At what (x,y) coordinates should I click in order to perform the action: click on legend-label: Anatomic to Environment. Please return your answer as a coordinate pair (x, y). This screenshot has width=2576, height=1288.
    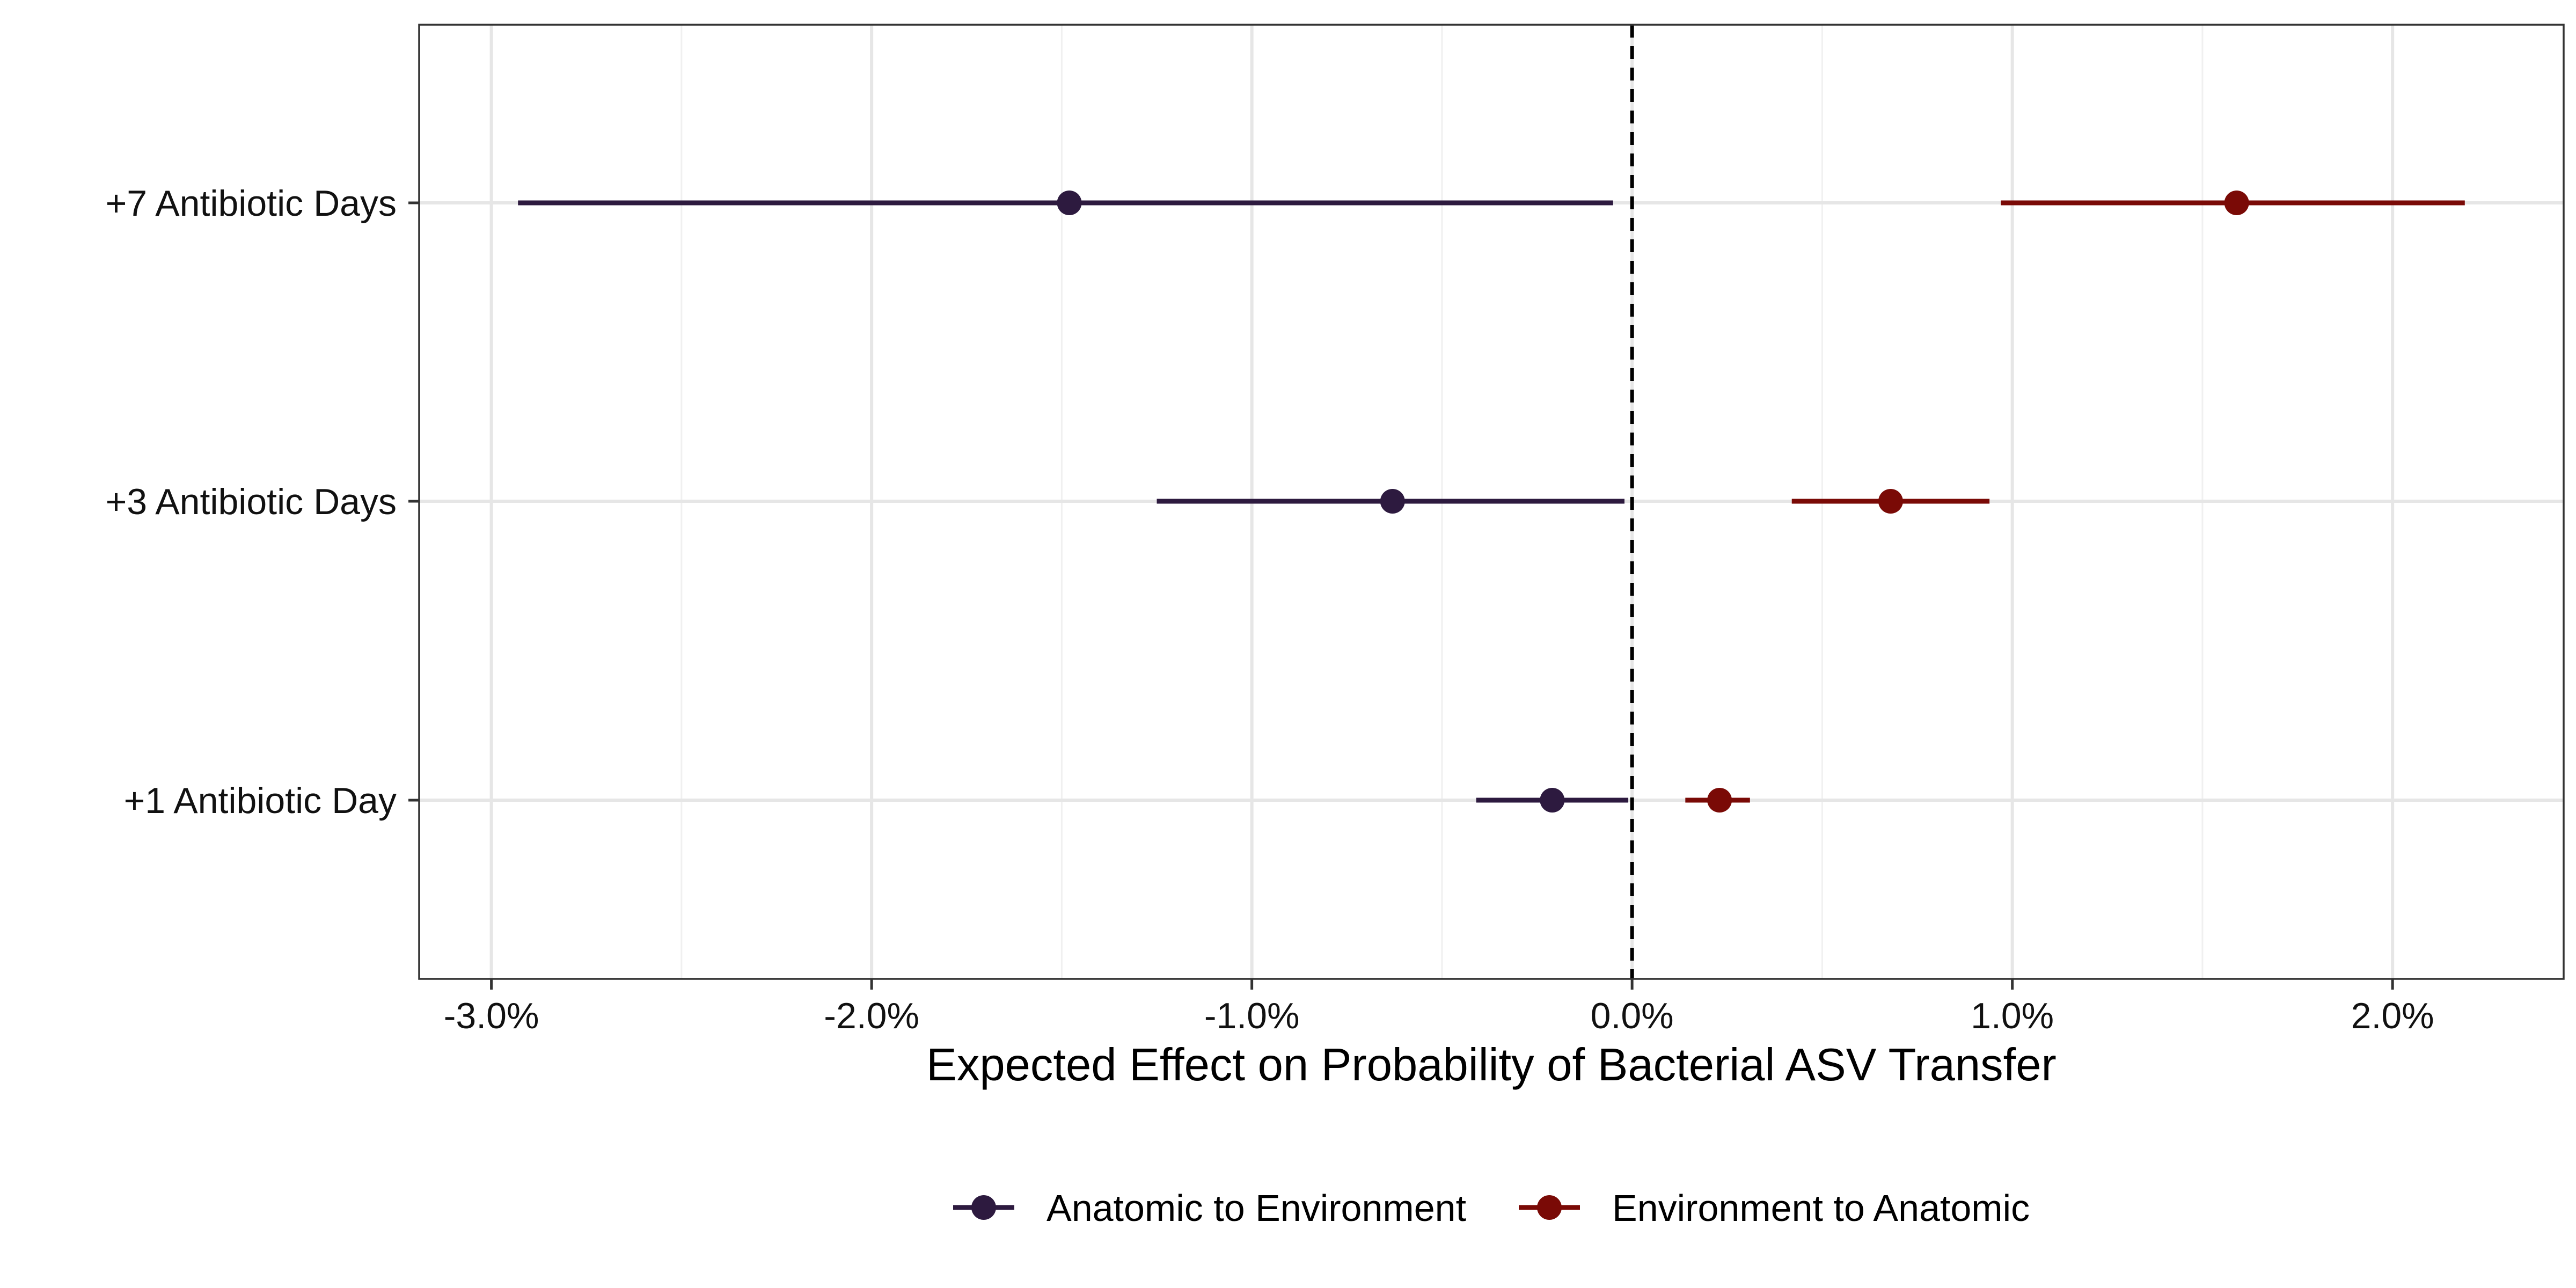
    Looking at the image, I should click on (1256, 1208).